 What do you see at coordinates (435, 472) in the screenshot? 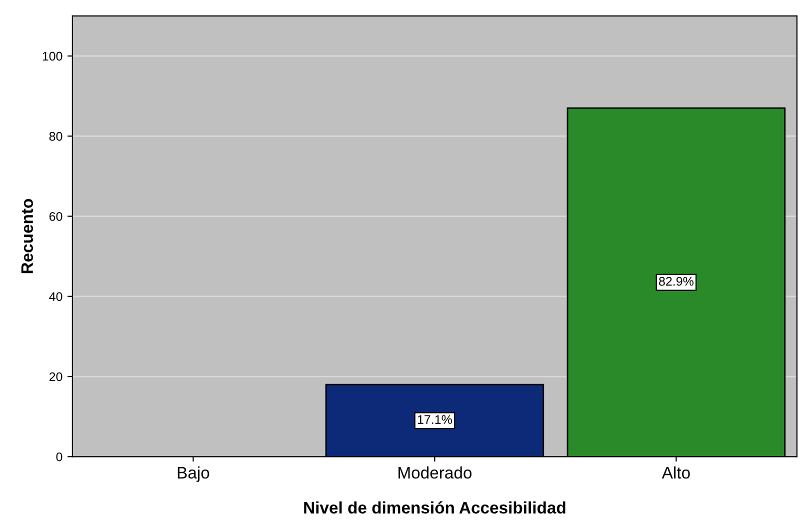
I see `x-tick-label: Moderado` at bounding box center [435, 472].